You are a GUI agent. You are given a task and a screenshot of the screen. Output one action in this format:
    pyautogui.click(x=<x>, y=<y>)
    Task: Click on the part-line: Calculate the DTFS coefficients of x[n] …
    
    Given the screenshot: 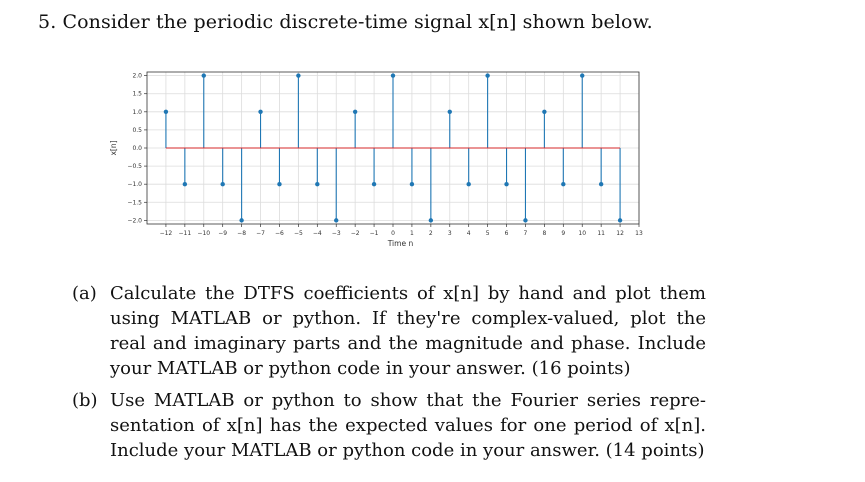 What is the action you would take?
    pyautogui.click(x=408, y=293)
    